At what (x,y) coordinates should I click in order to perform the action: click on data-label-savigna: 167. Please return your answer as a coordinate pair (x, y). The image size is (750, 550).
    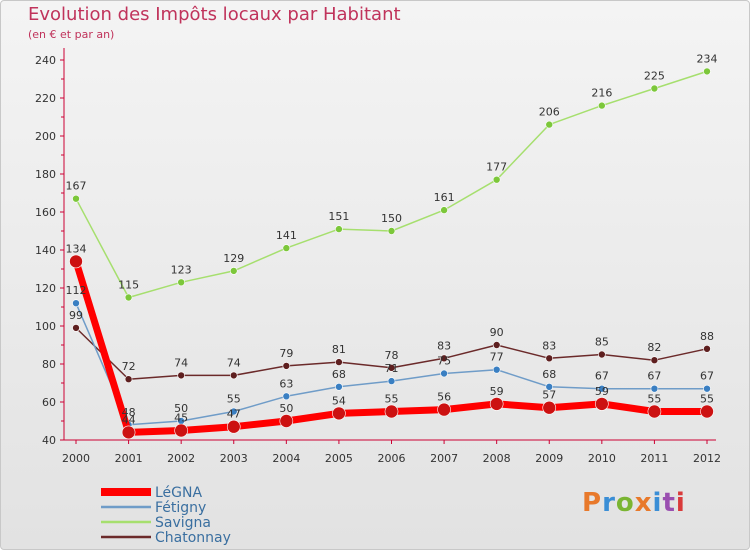
    Looking at the image, I should click on (76, 186).